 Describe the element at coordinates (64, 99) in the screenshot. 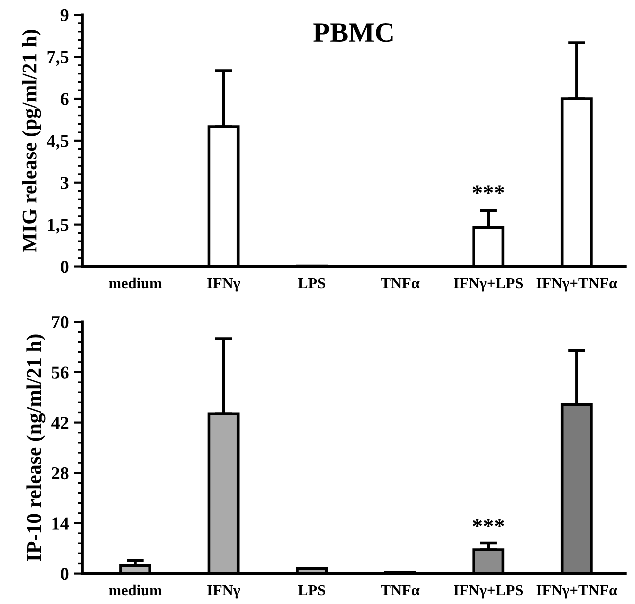

I see `y-tick-label: 6` at that location.